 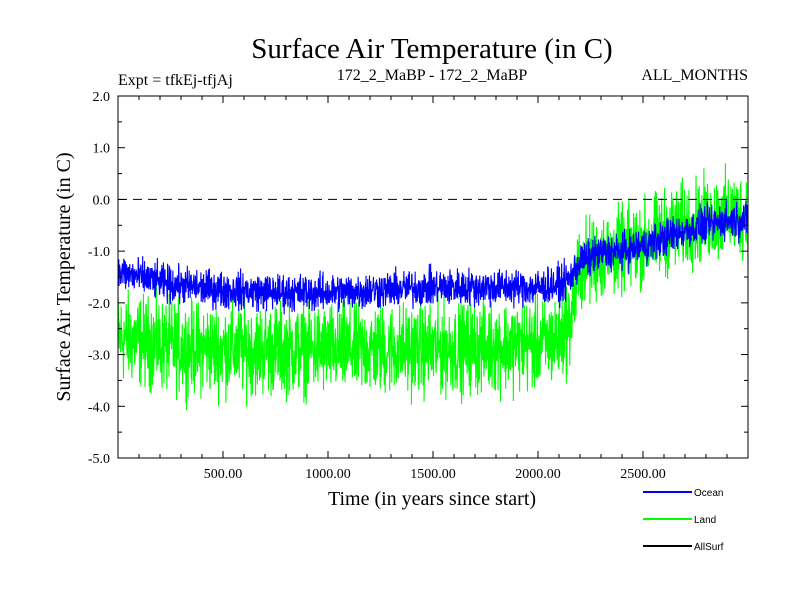 I want to click on x-tick-label: 1000.00, so click(x=328, y=474).